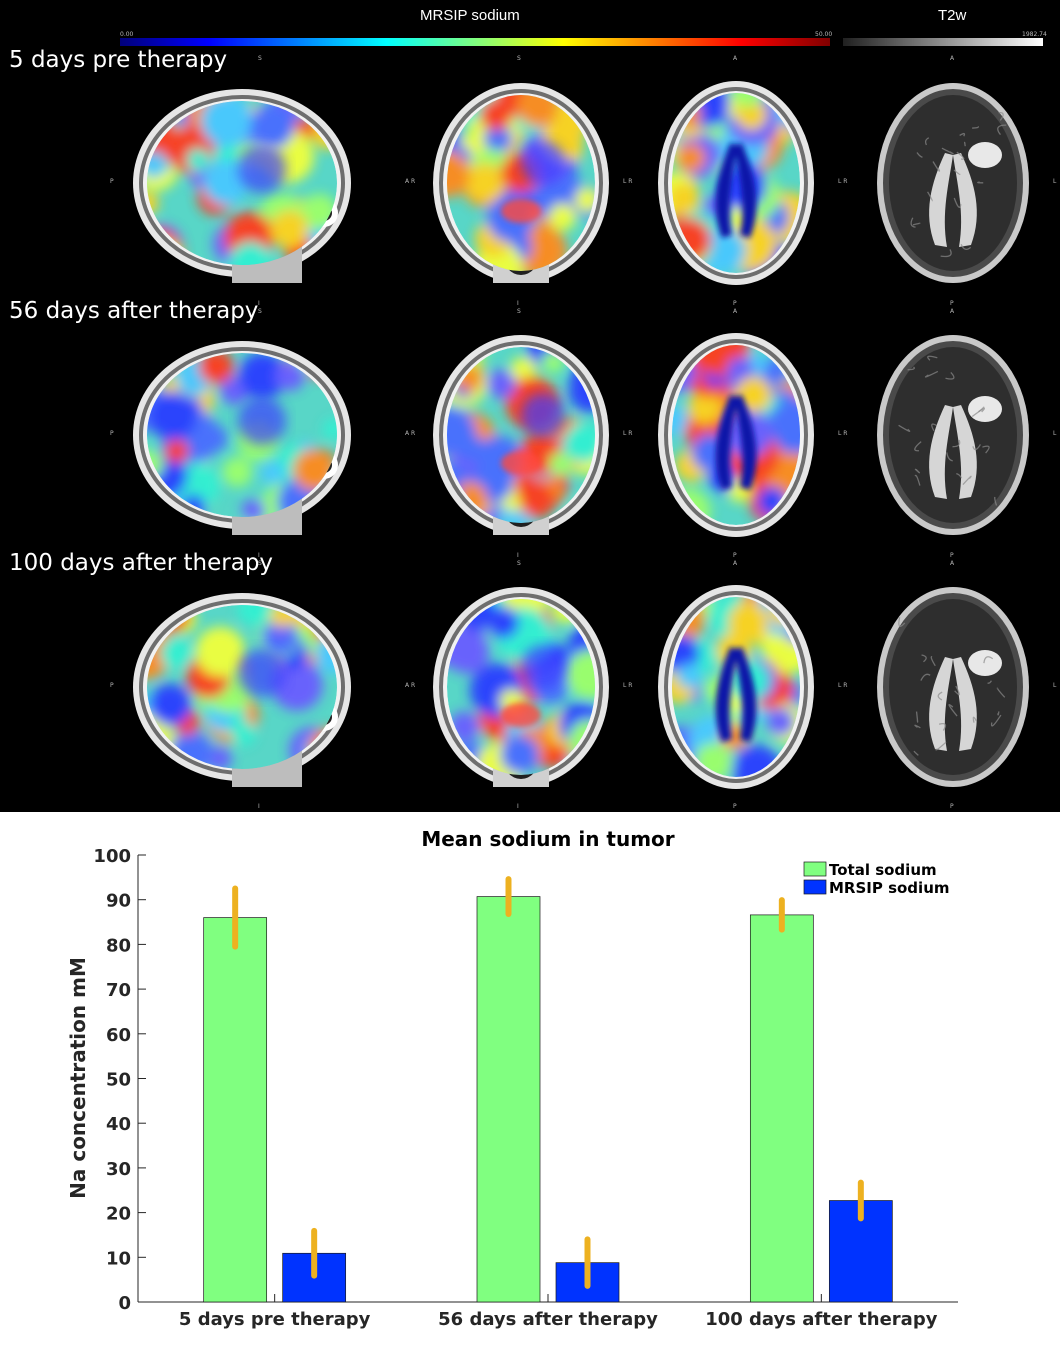  Describe the element at coordinates (118, 990) in the screenshot. I see `y-tick-label: 70` at that location.